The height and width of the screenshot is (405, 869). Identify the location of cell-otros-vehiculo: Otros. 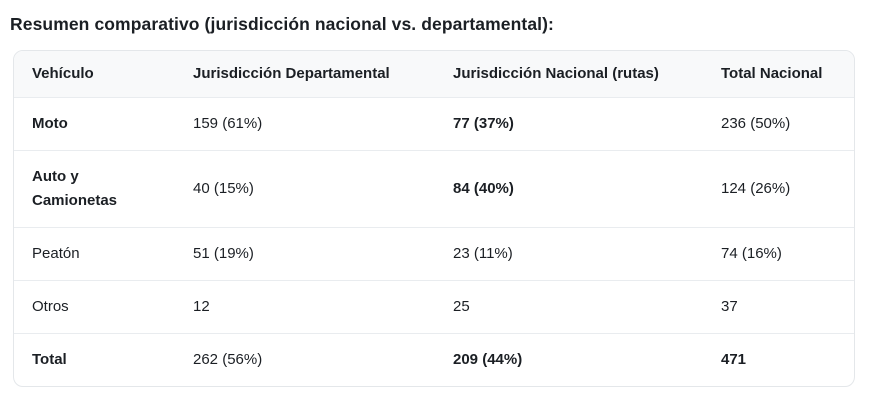
(94, 307).